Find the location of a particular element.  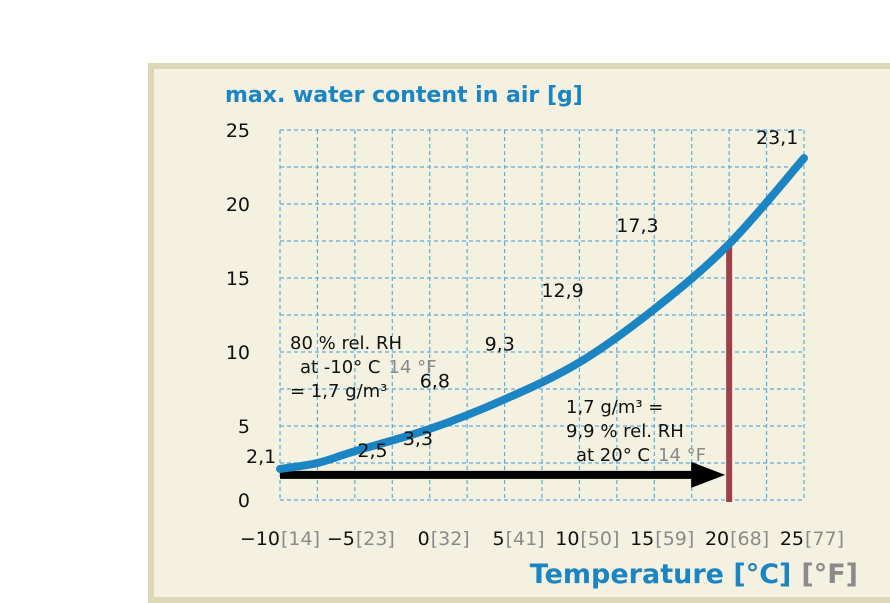

y-tick-label: 20 is located at coordinates (238, 205).